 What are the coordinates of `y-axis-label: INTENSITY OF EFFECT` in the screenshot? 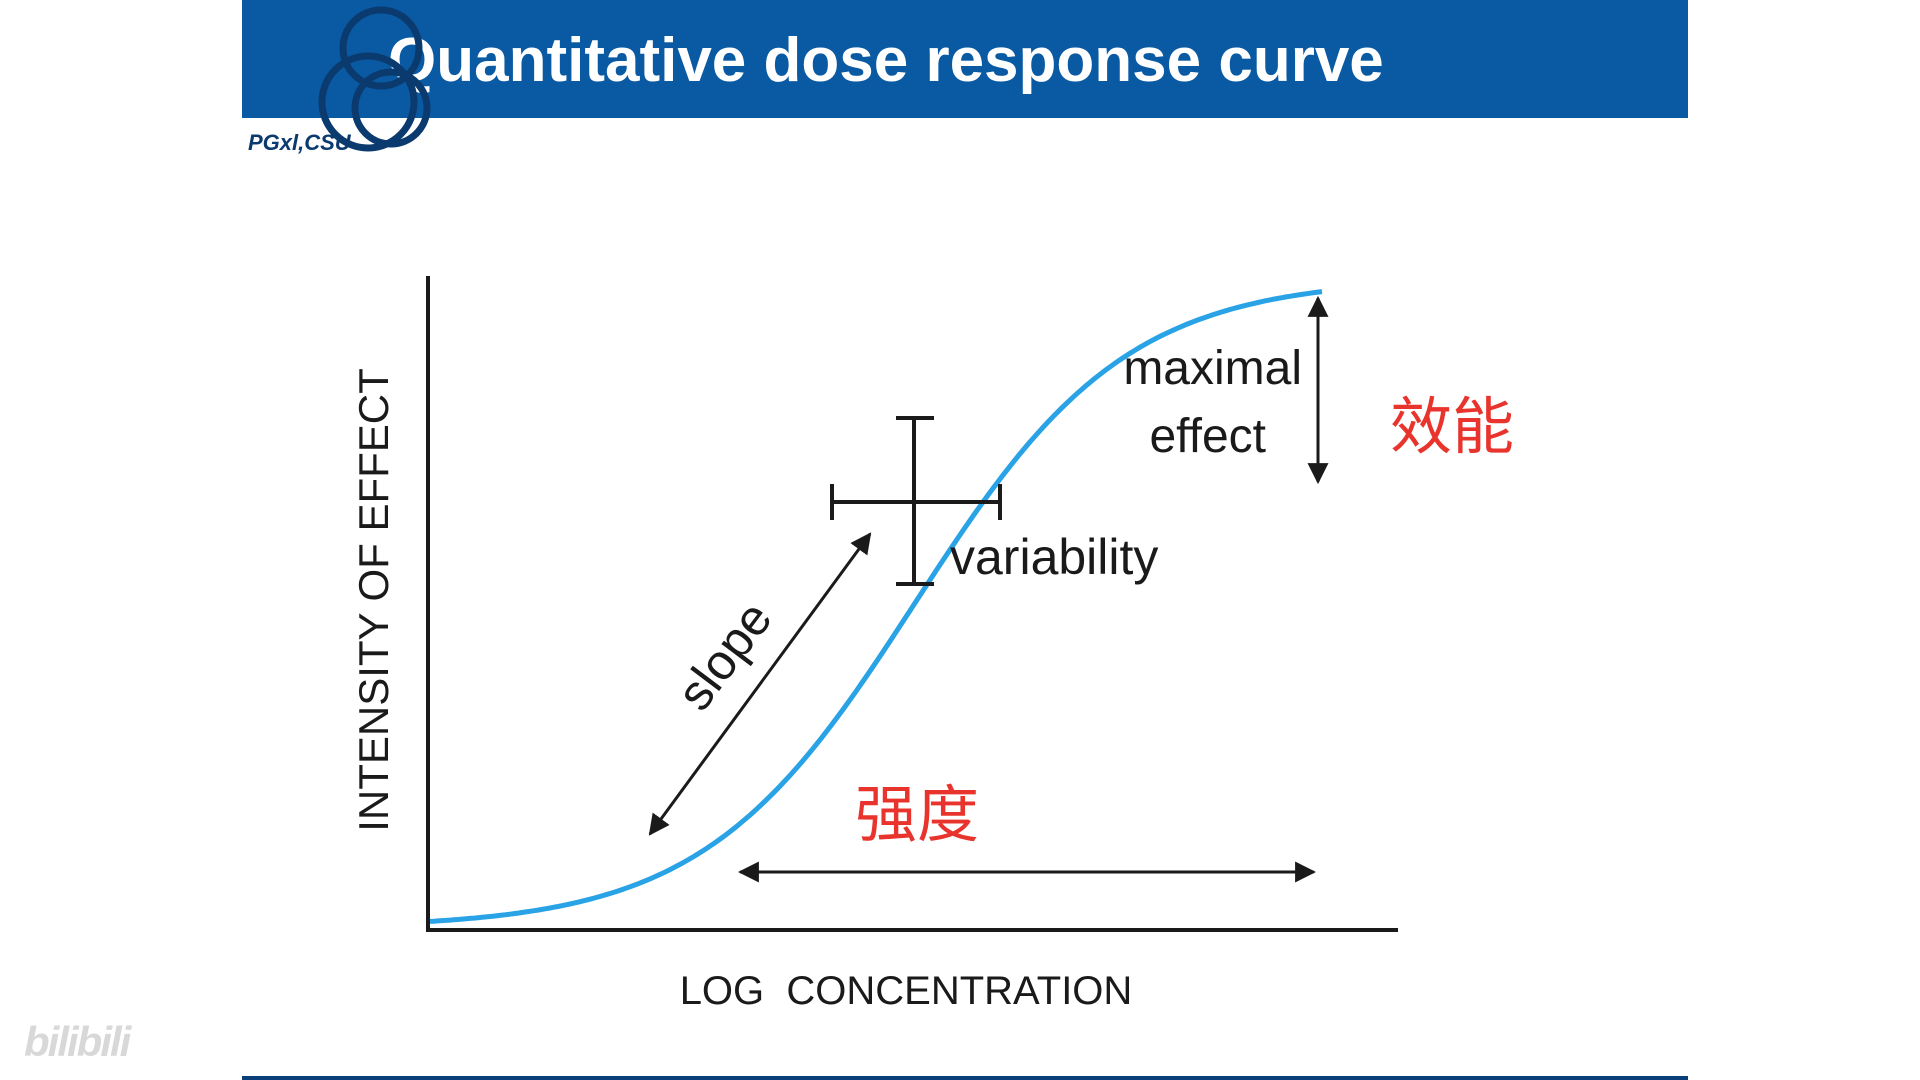 It's located at (373, 600).